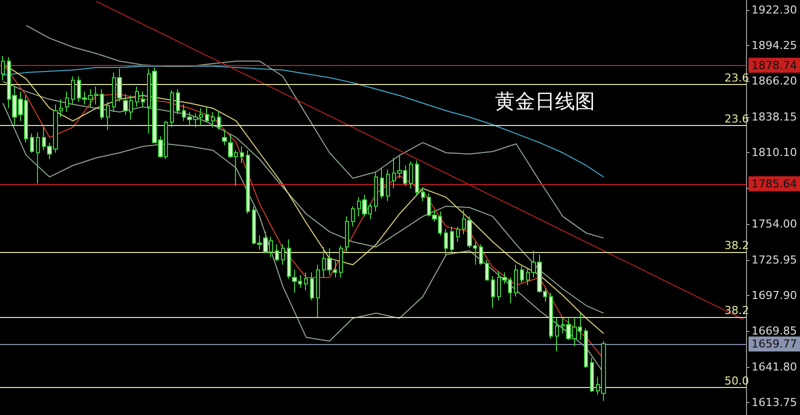  Describe the element at coordinates (775, 224) in the screenshot. I see `y-tick-label: 1754.00` at that location.